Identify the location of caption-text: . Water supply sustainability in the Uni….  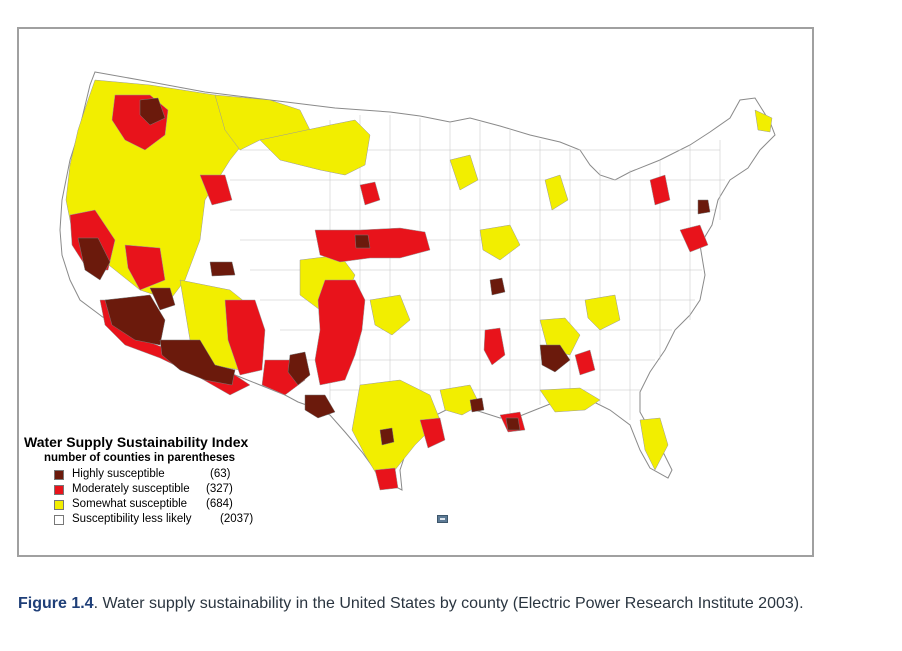
(448, 603).